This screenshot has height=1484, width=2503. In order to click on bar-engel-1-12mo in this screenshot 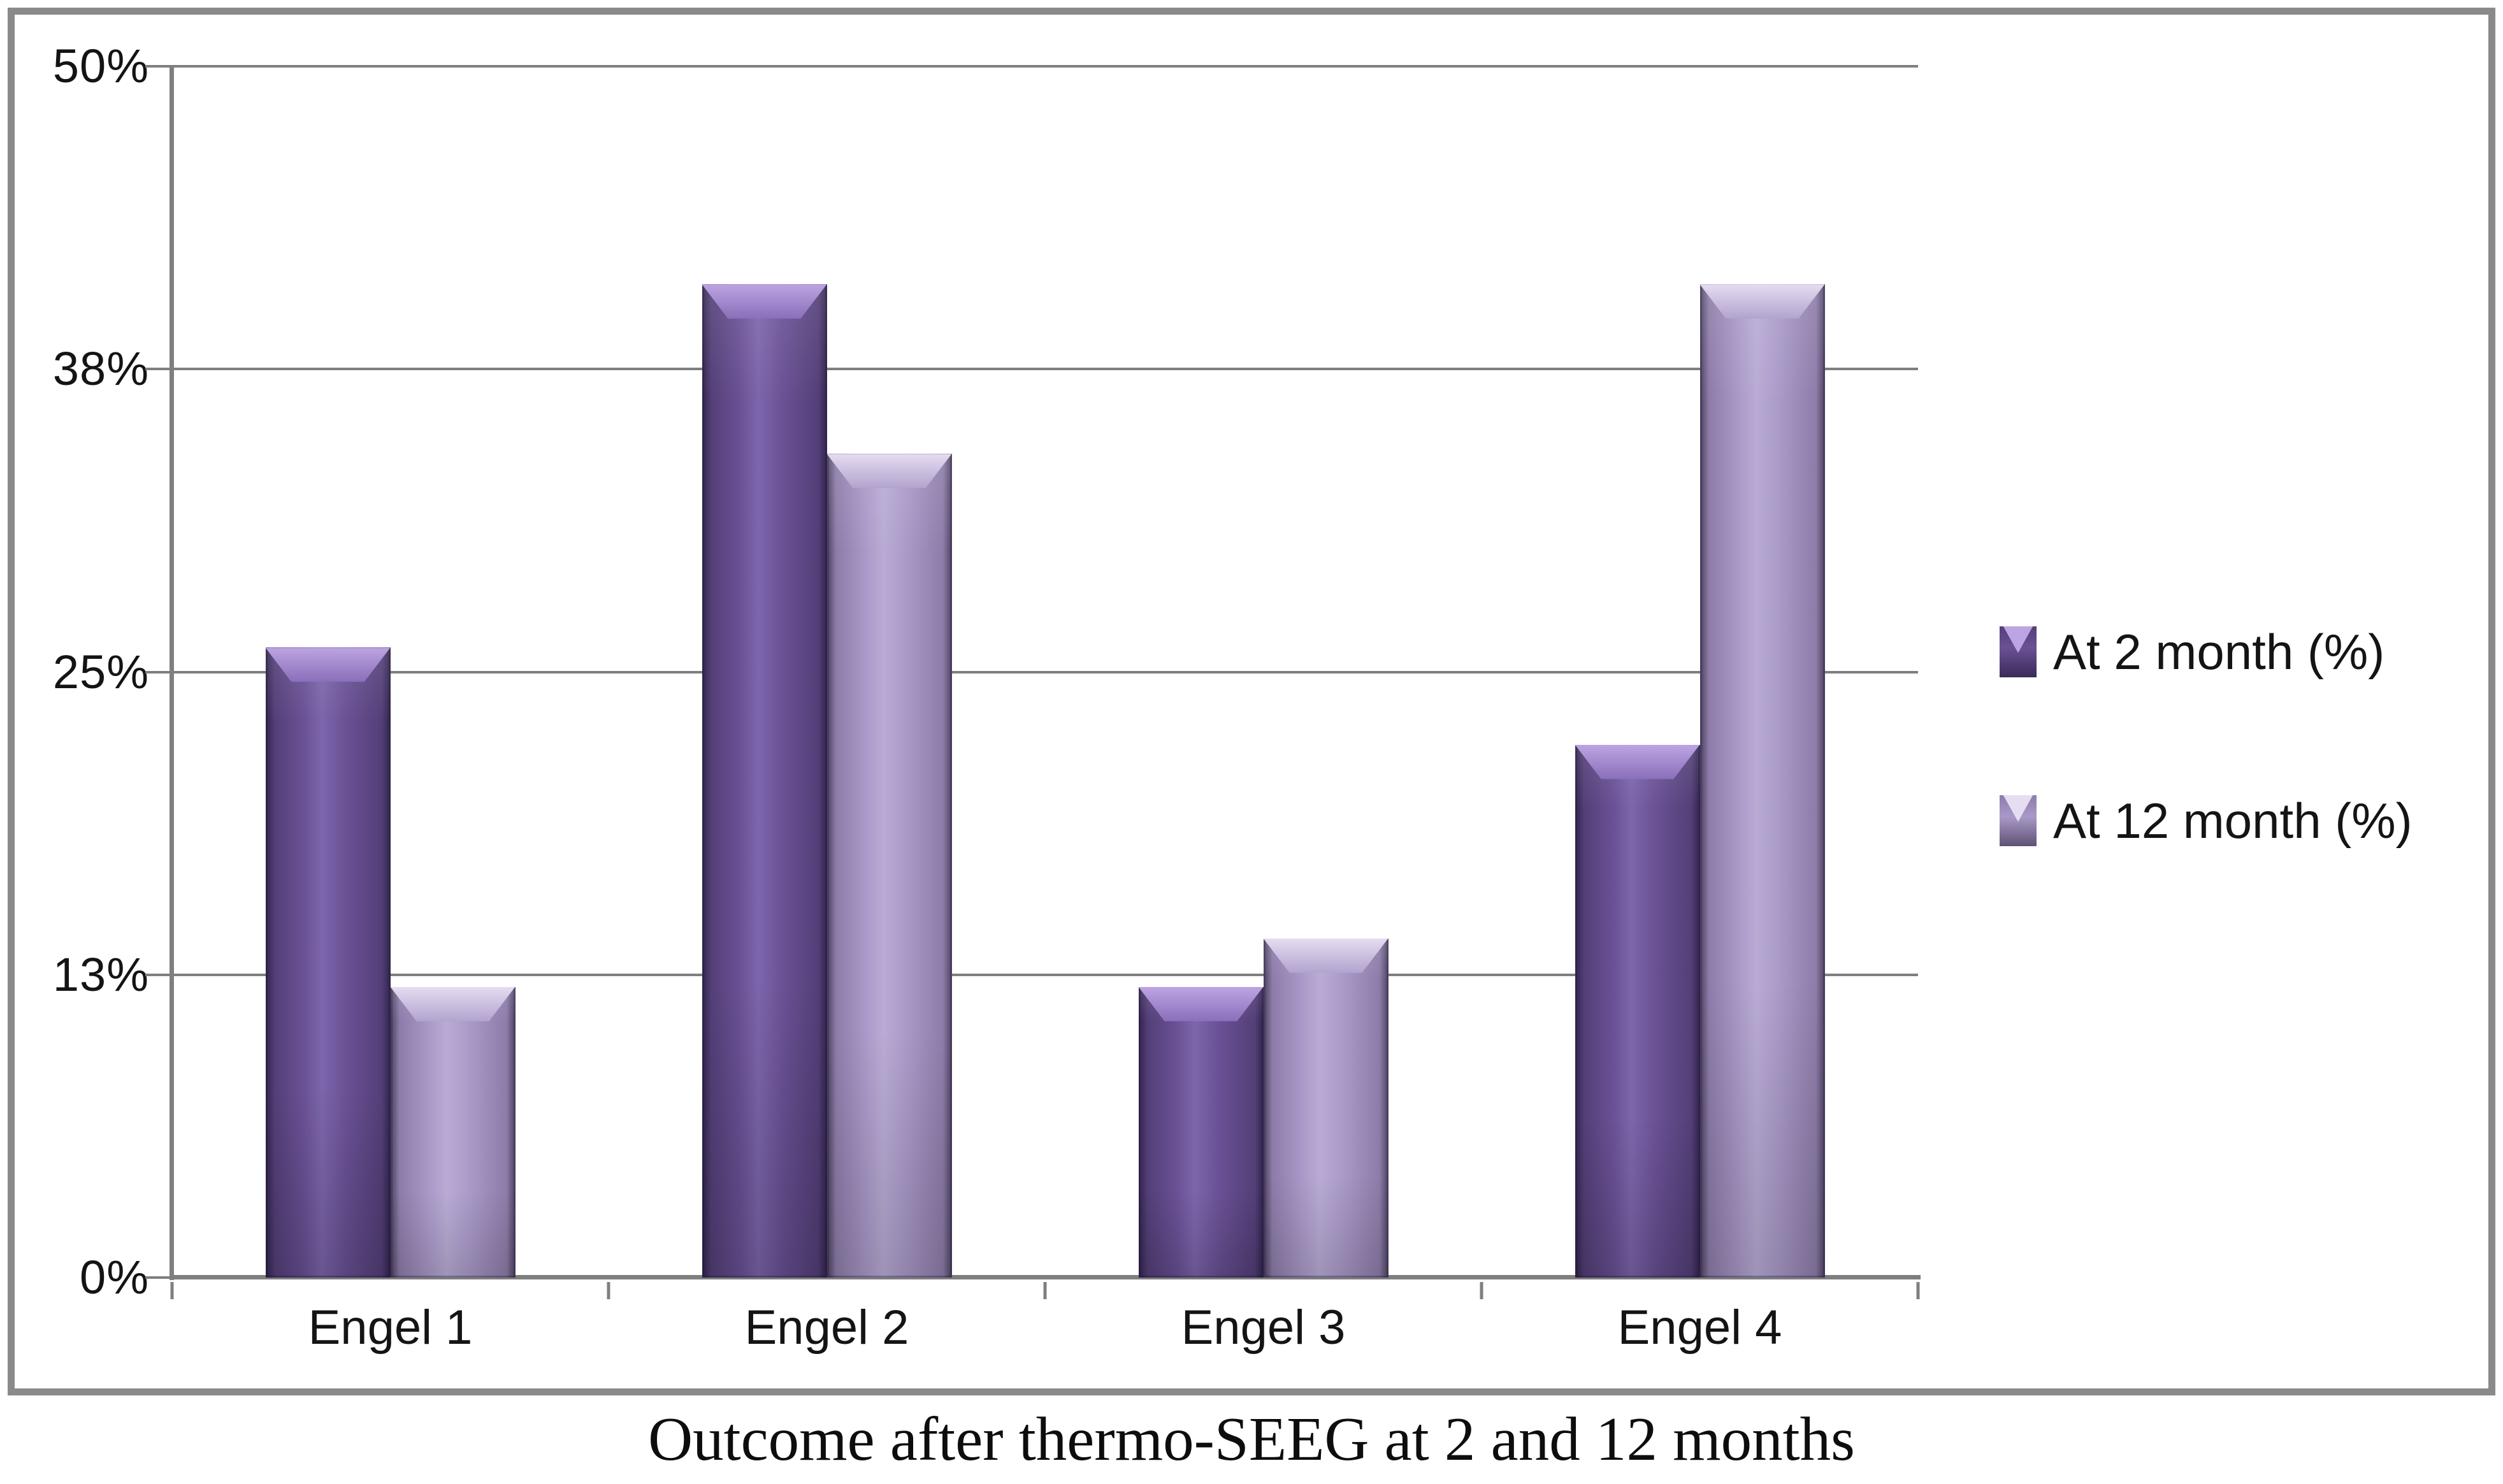, I will do `click(453, 1132)`.